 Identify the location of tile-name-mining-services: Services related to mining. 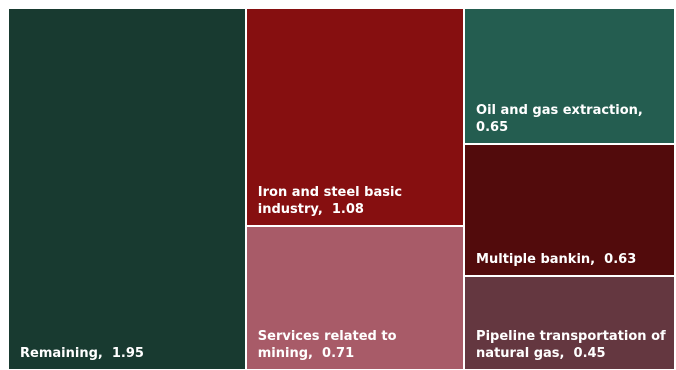
(327, 344).